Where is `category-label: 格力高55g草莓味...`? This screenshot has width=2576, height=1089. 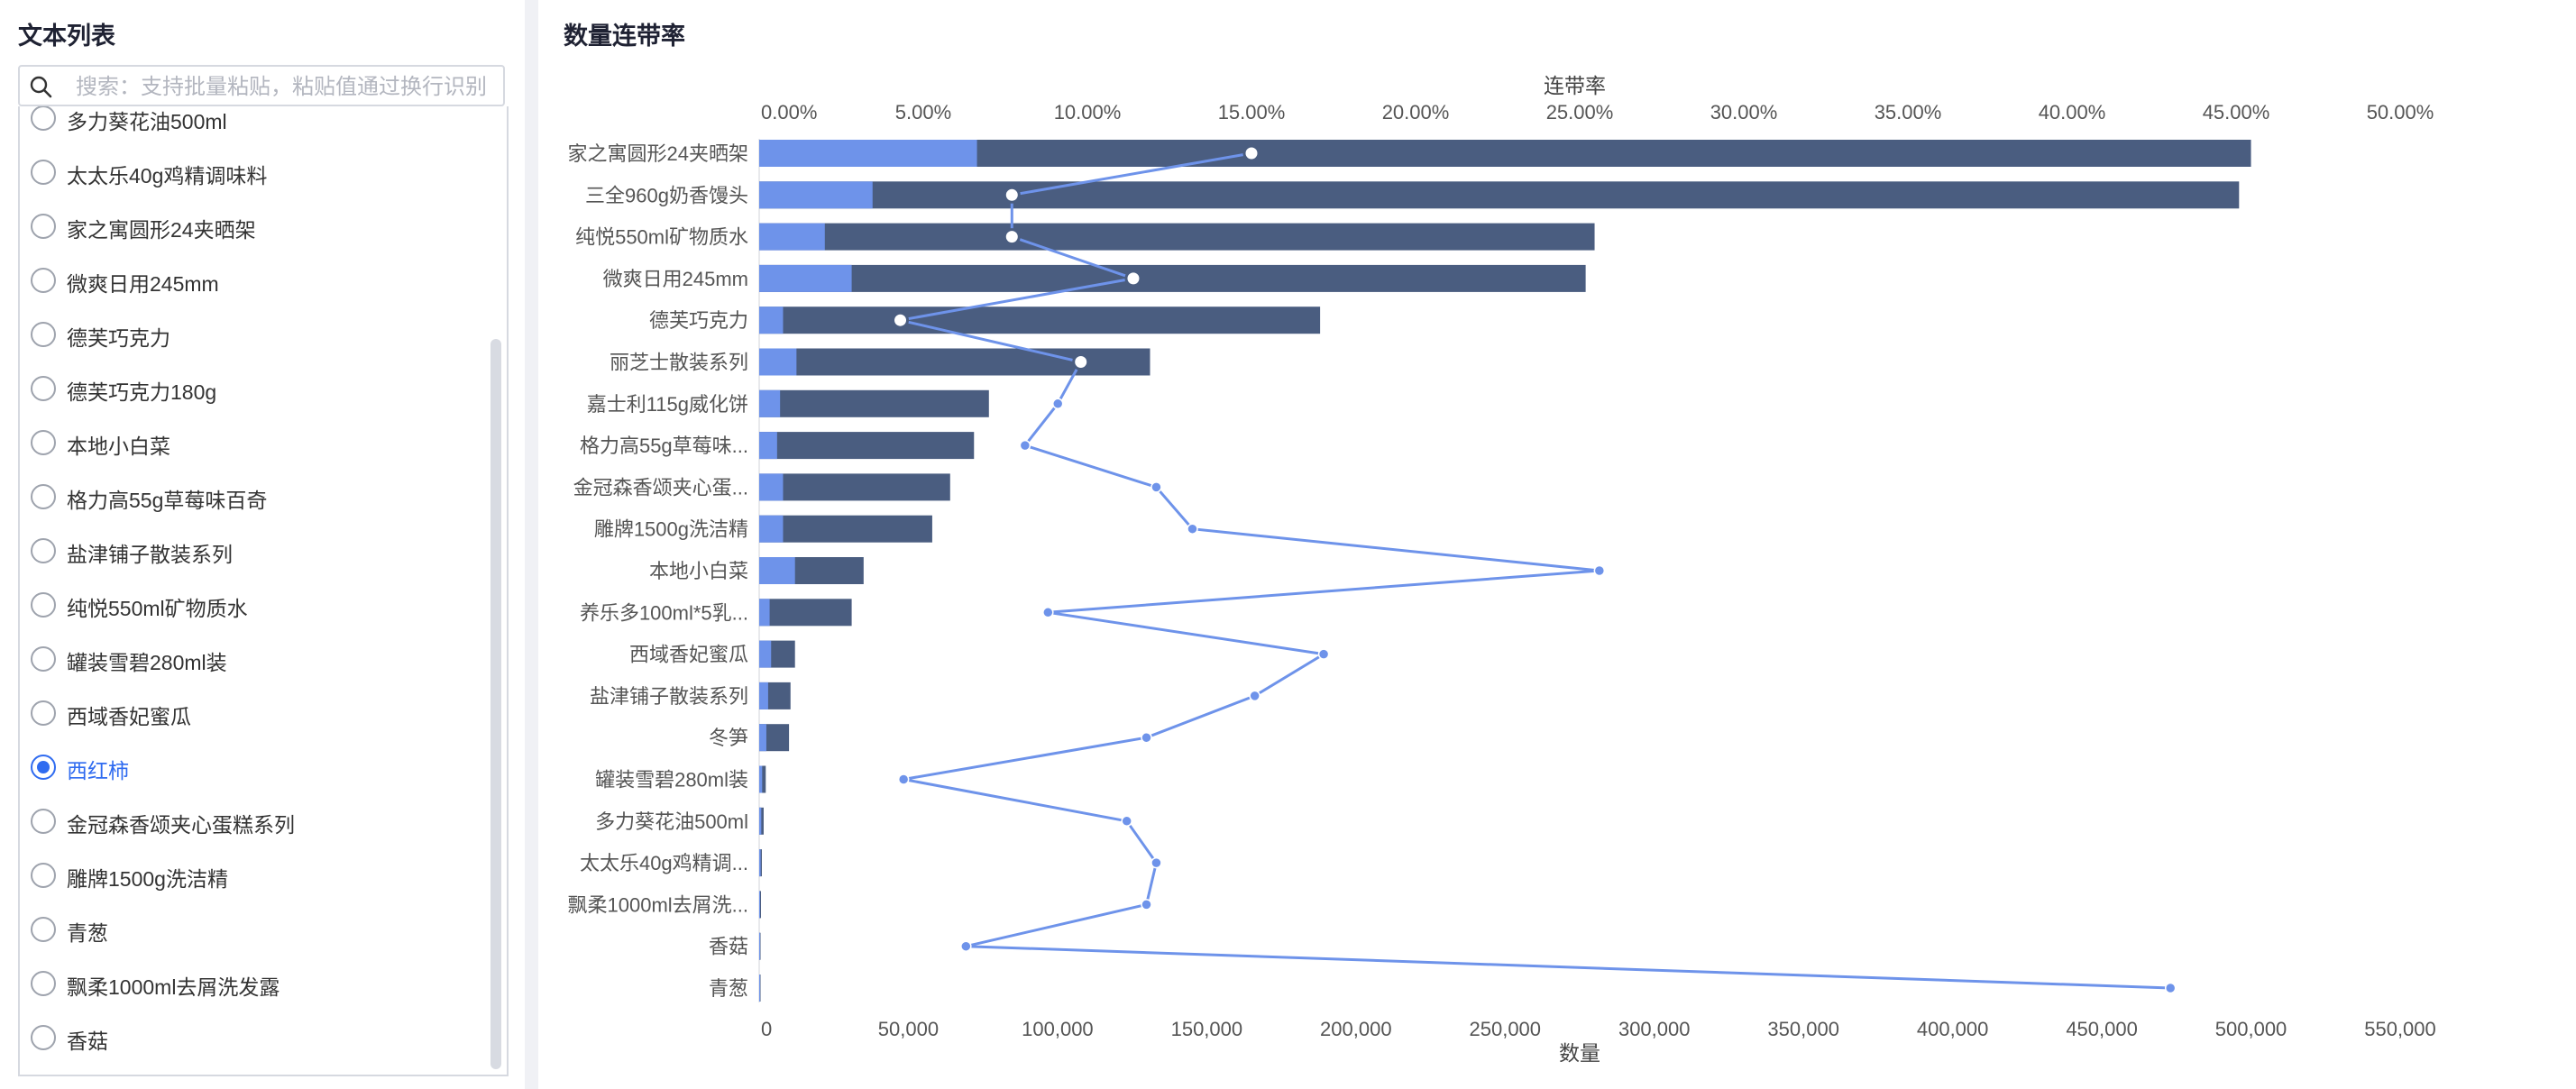 category-label: 格力高55g草莓味... is located at coordinates (664, 446).